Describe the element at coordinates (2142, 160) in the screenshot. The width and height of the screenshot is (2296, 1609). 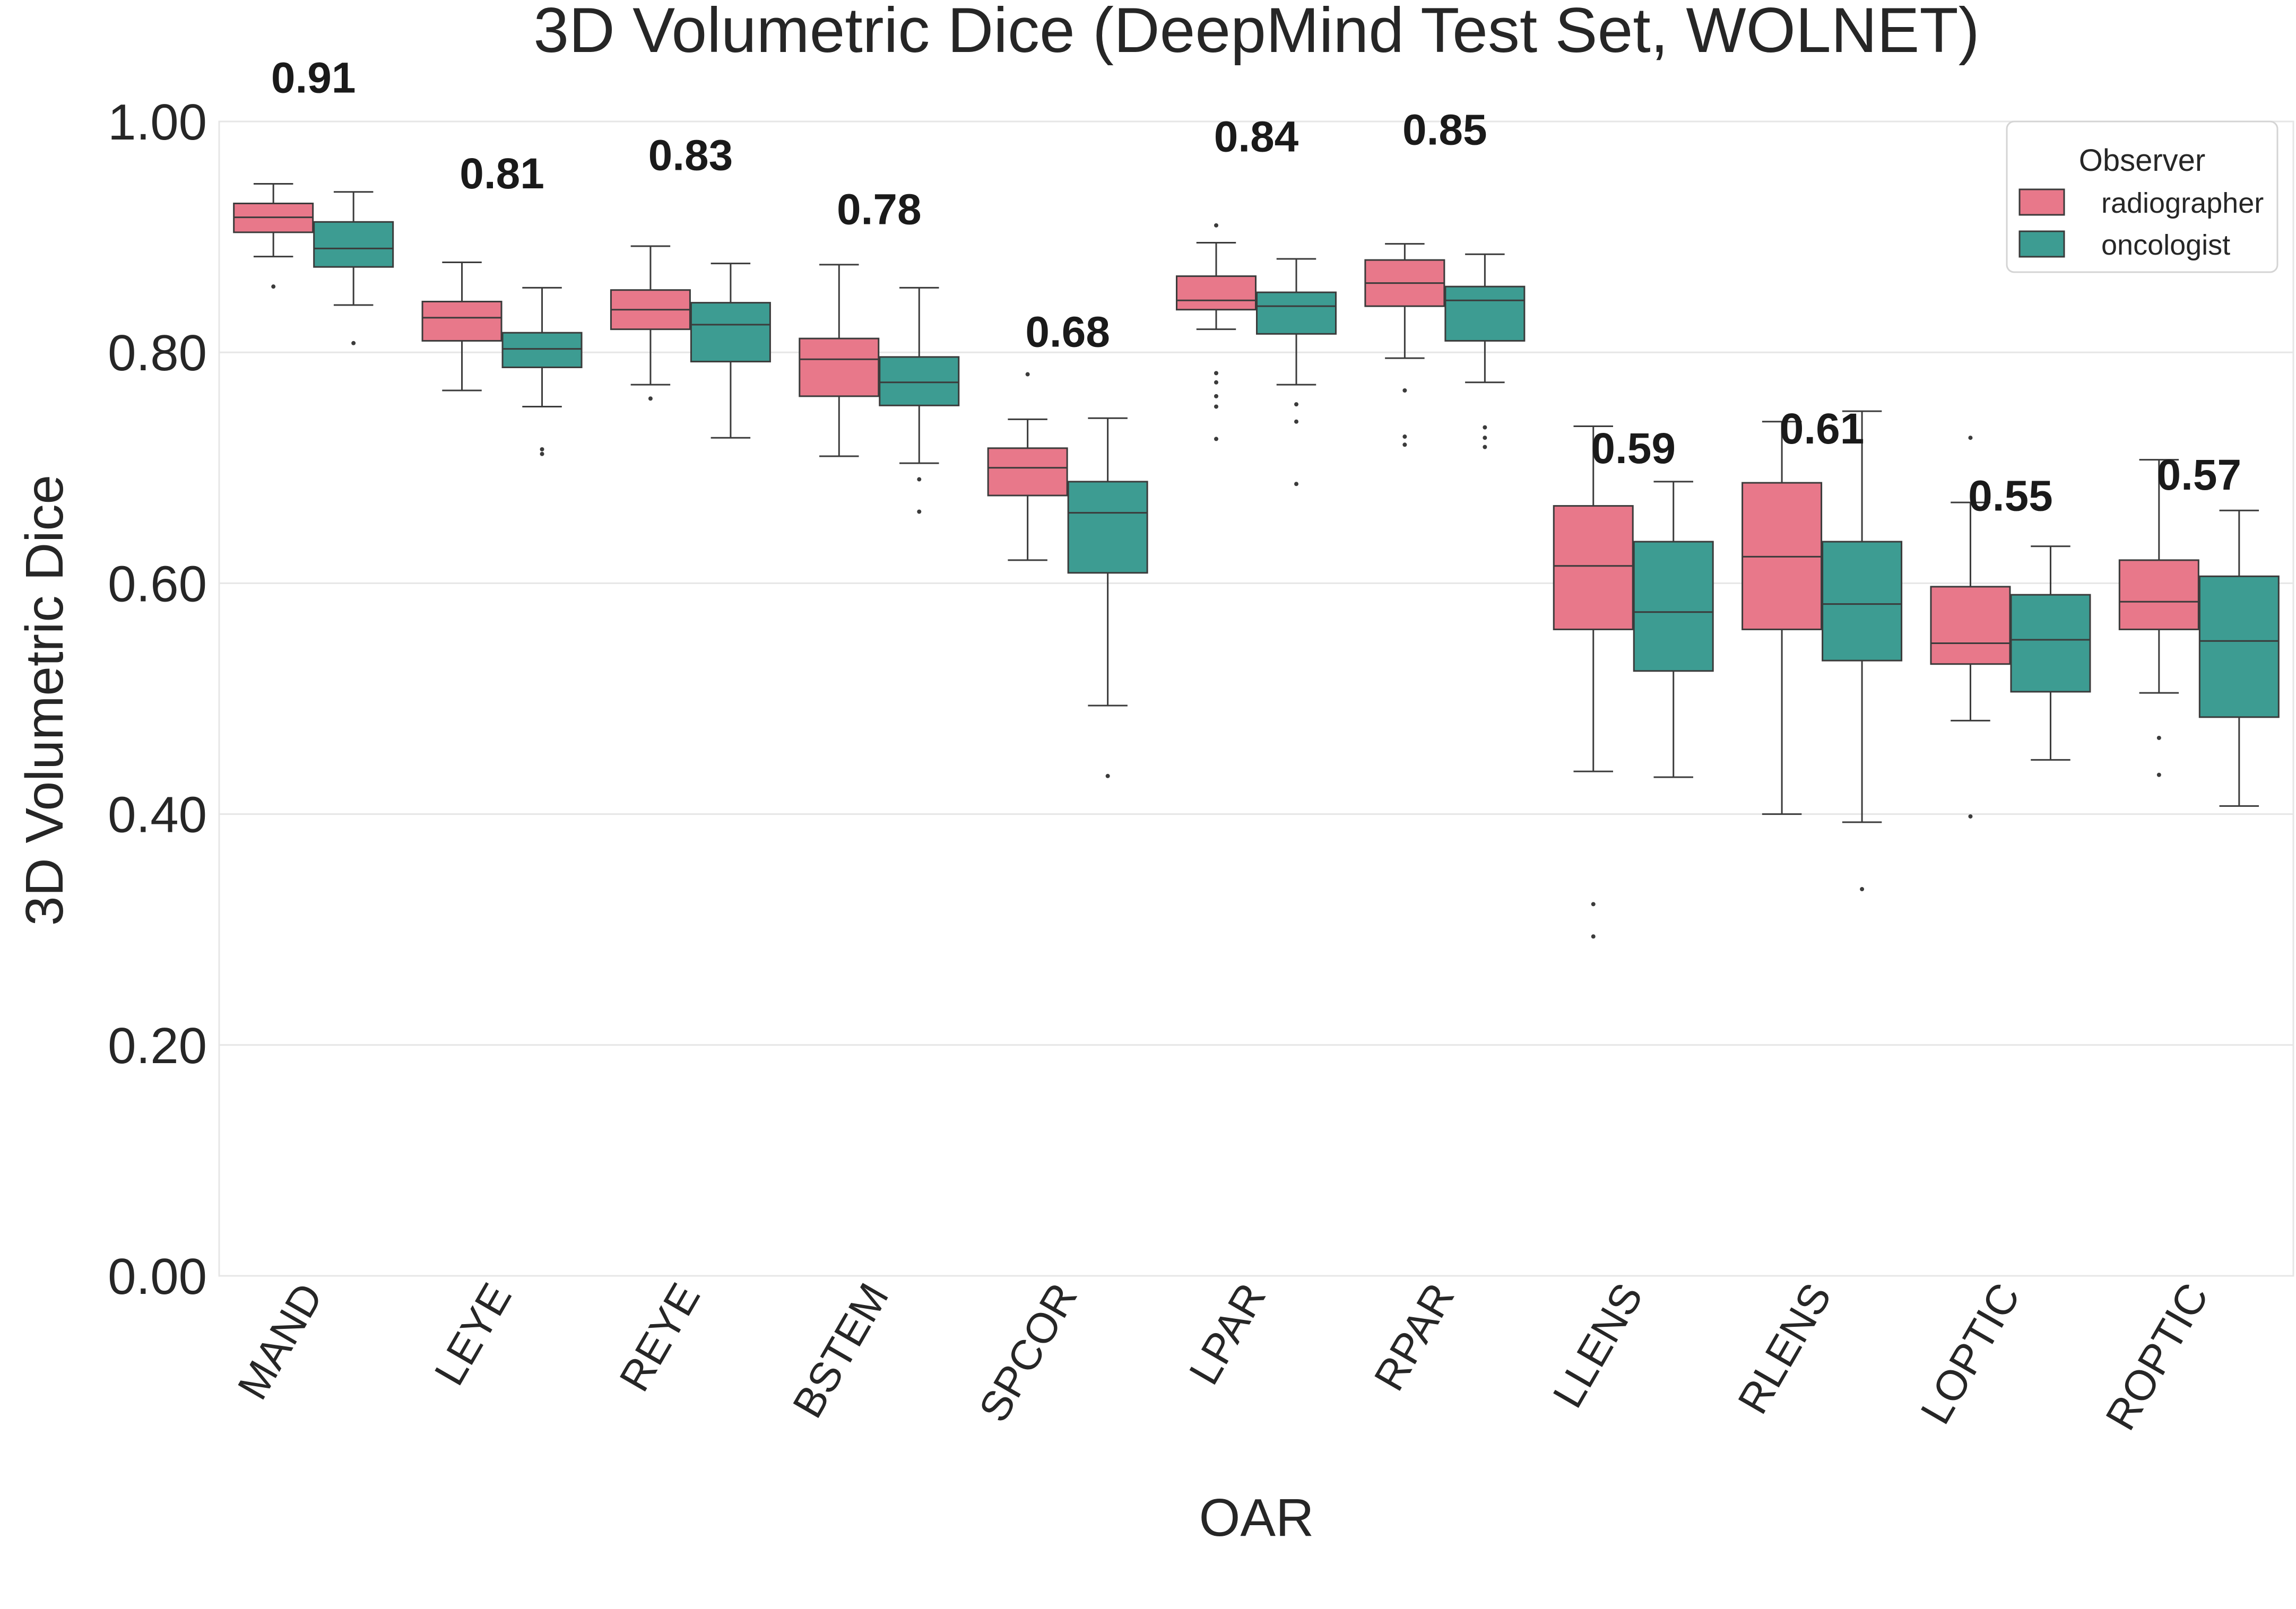
I see `legend-title: Observer` at that location.